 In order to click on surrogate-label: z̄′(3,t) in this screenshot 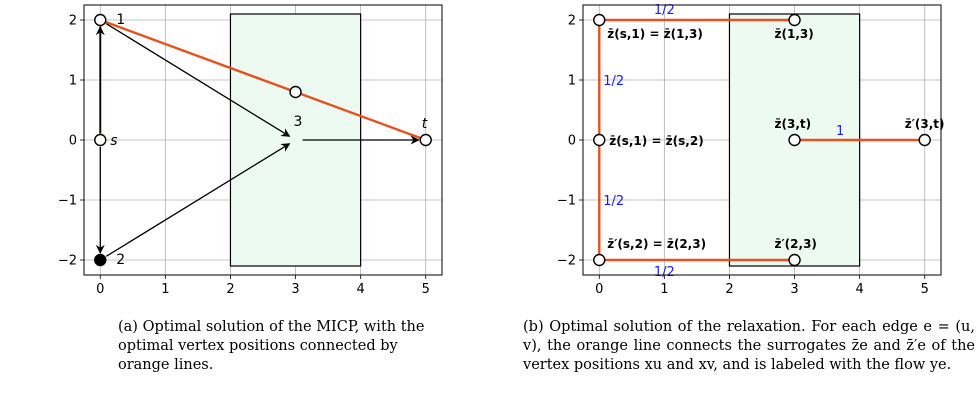, I will do `click(925, 124)`.